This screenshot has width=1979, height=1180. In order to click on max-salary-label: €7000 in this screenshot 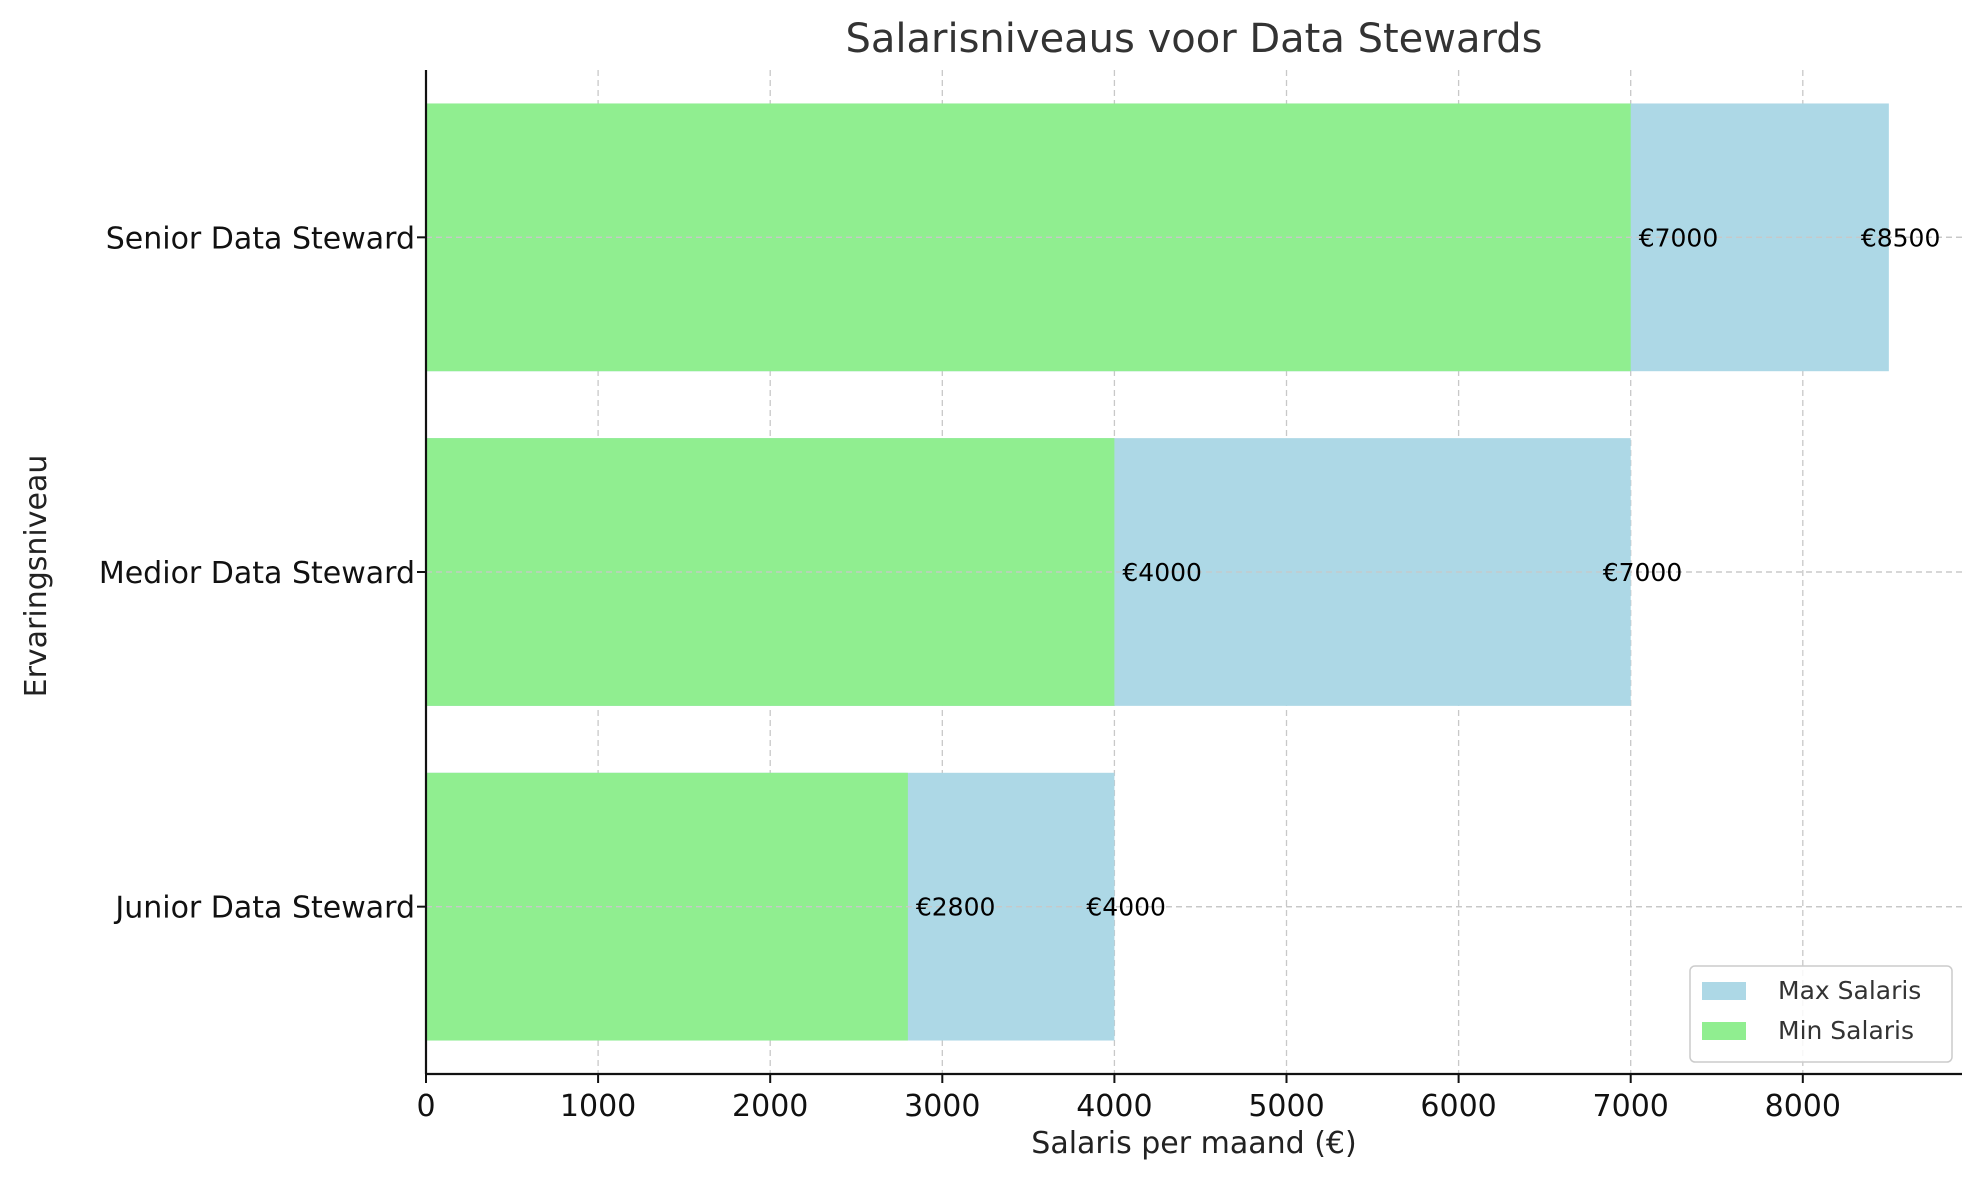, I will do `click(1643, 572)`.